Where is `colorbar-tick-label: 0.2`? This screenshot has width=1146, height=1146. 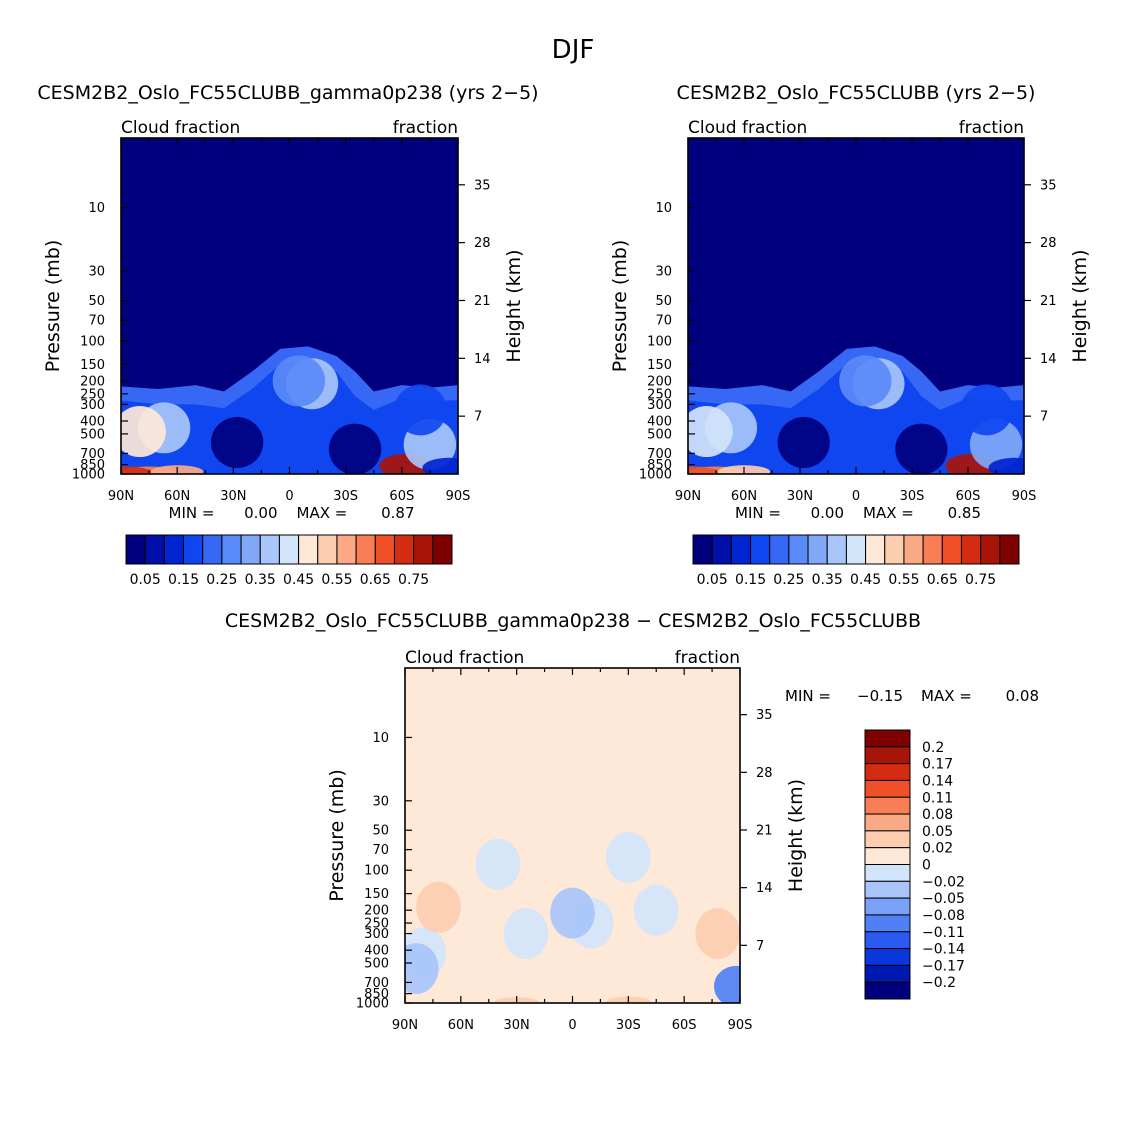 colorbar-tick-label: 0.2 is located at coordinates (933, 748).